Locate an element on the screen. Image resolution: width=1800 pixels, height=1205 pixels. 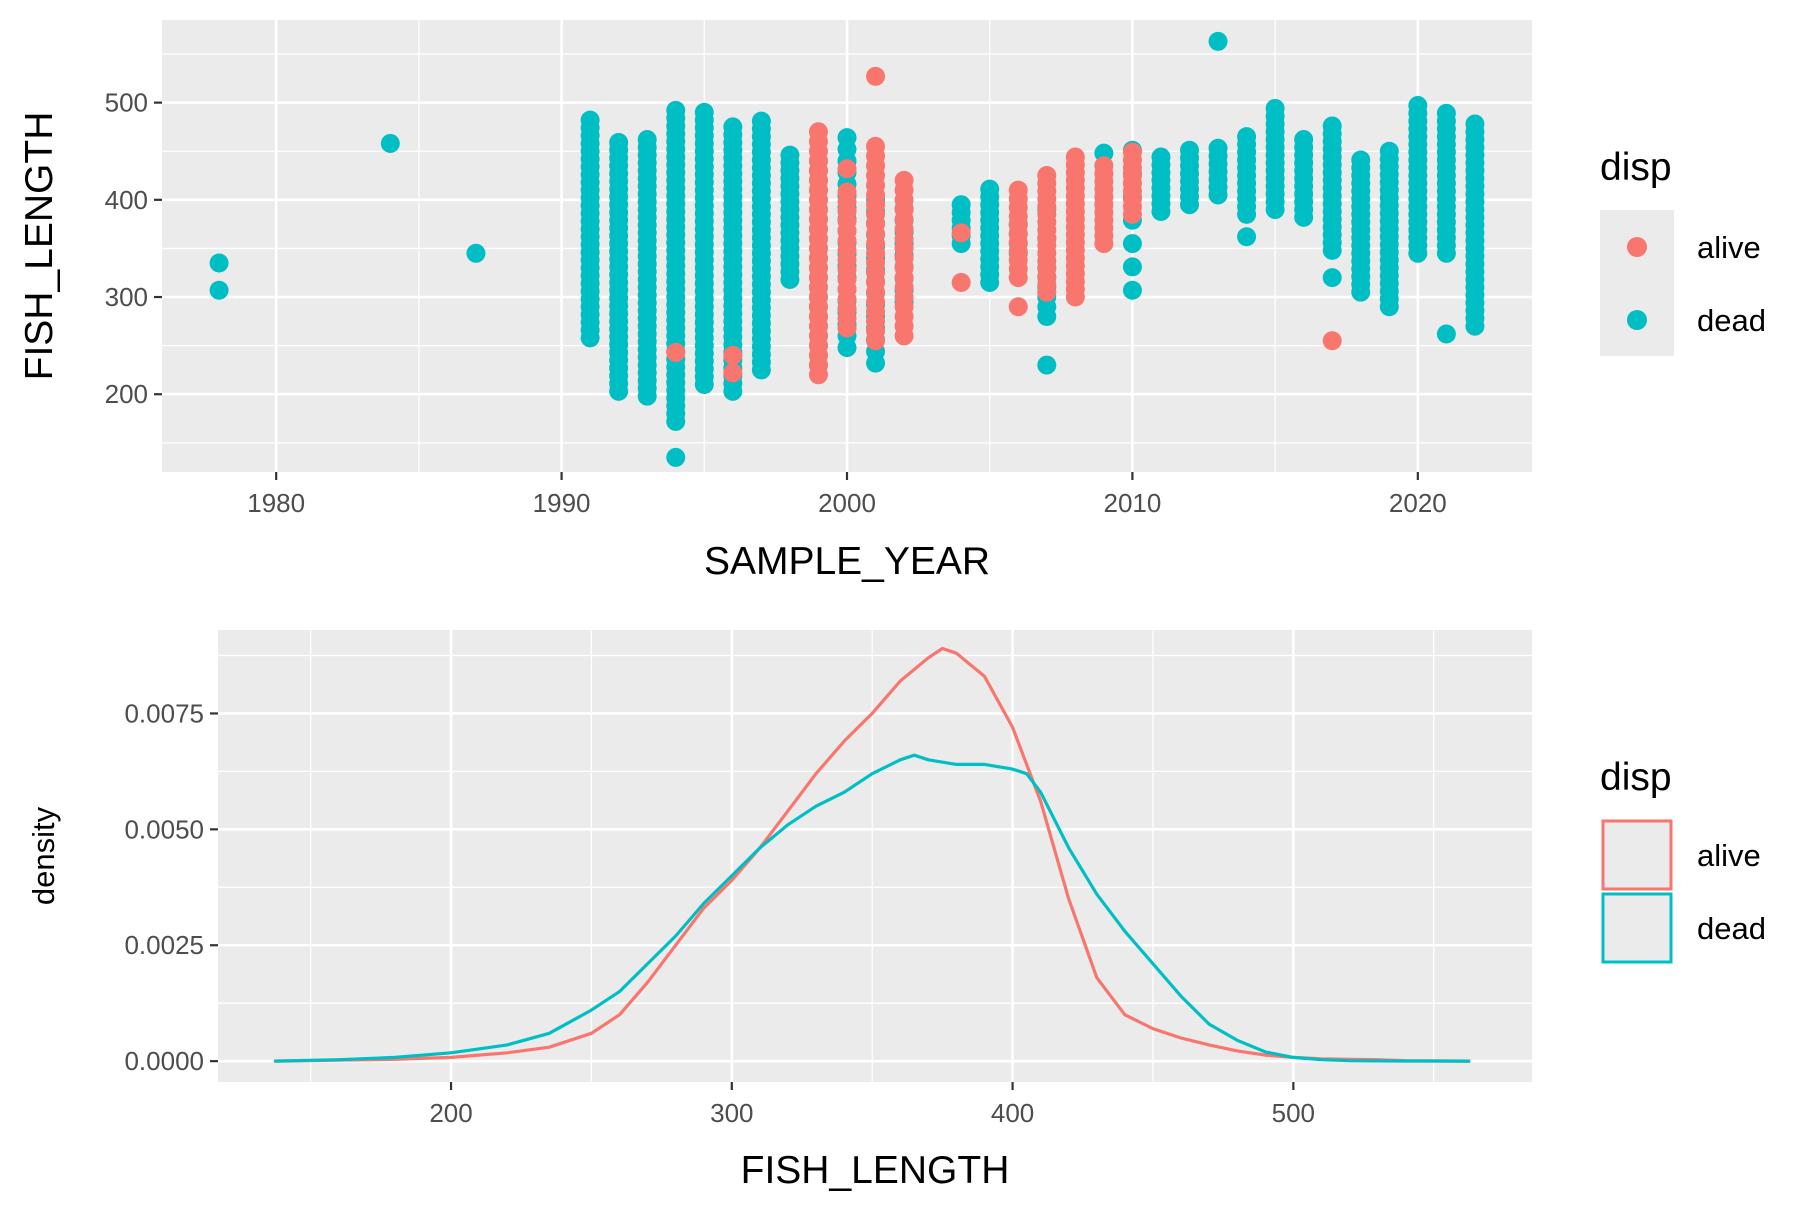
scatter-x-tick-label: 1980 is located at coordinates (276, 503).